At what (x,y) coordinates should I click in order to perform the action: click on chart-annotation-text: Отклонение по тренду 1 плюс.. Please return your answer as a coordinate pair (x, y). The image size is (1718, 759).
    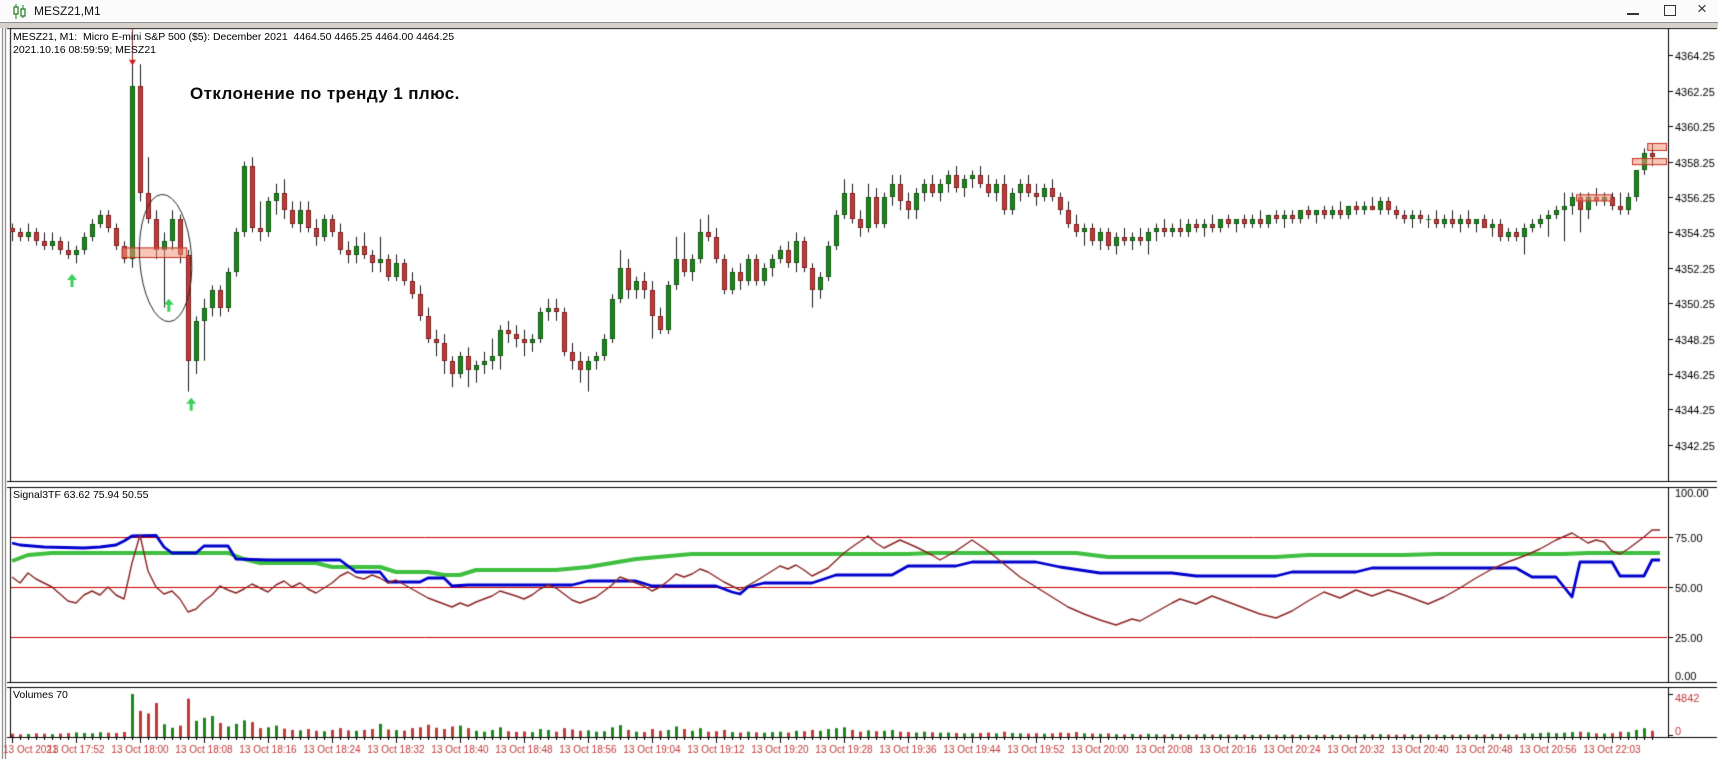
    Looking at the image, I should click on (325, 93).